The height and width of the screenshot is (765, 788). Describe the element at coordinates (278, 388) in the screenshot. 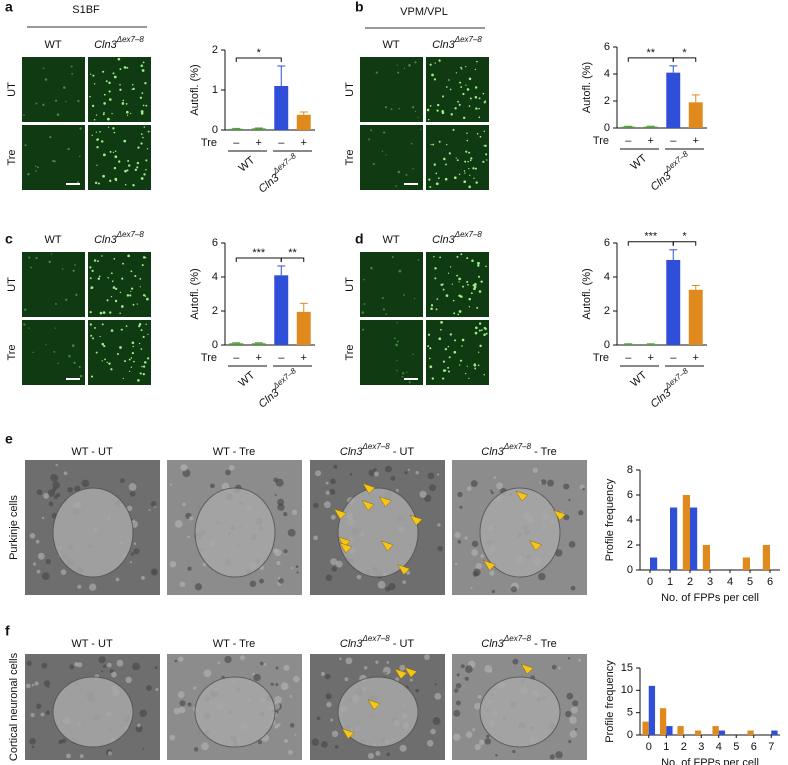

I see `group-label: Cln3Δex7–8` at that location.